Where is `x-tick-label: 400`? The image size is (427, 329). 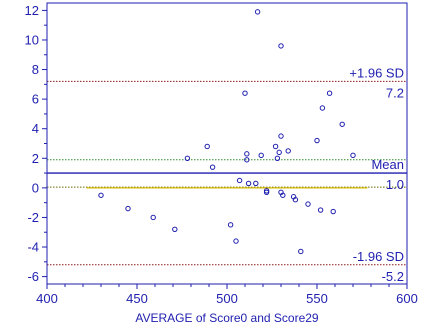
x-tick-label: 400 is located at coordinates (47, 298).